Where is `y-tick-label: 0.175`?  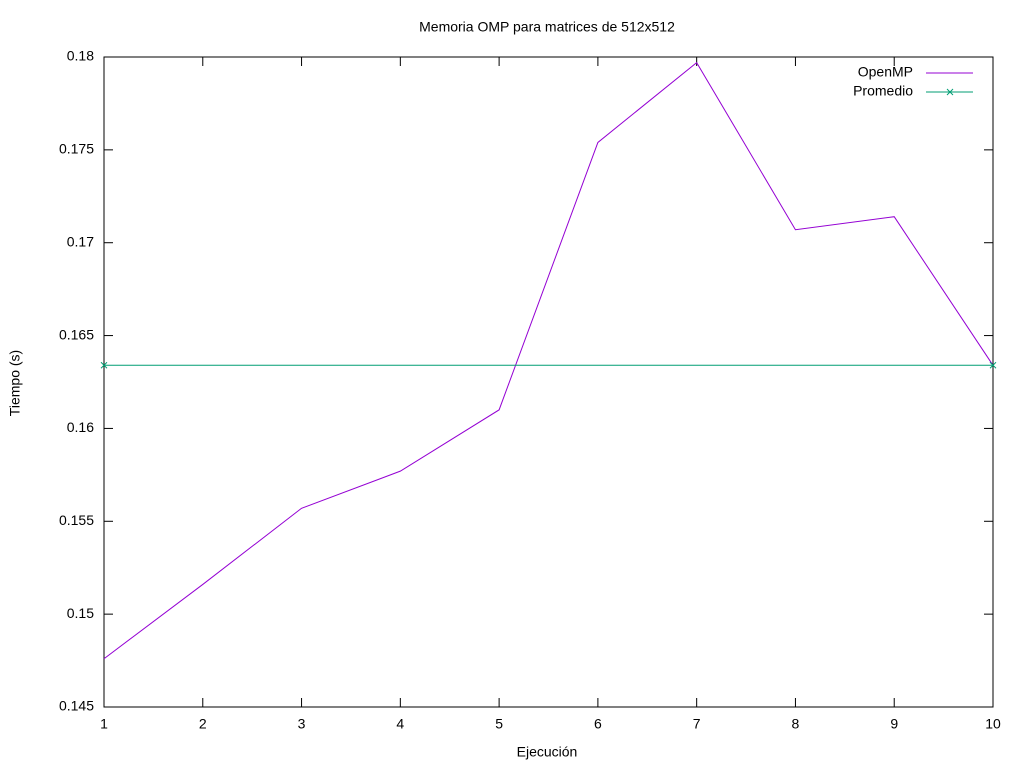 y-tick-label: 0.175 is located at coordinates (76, 149).